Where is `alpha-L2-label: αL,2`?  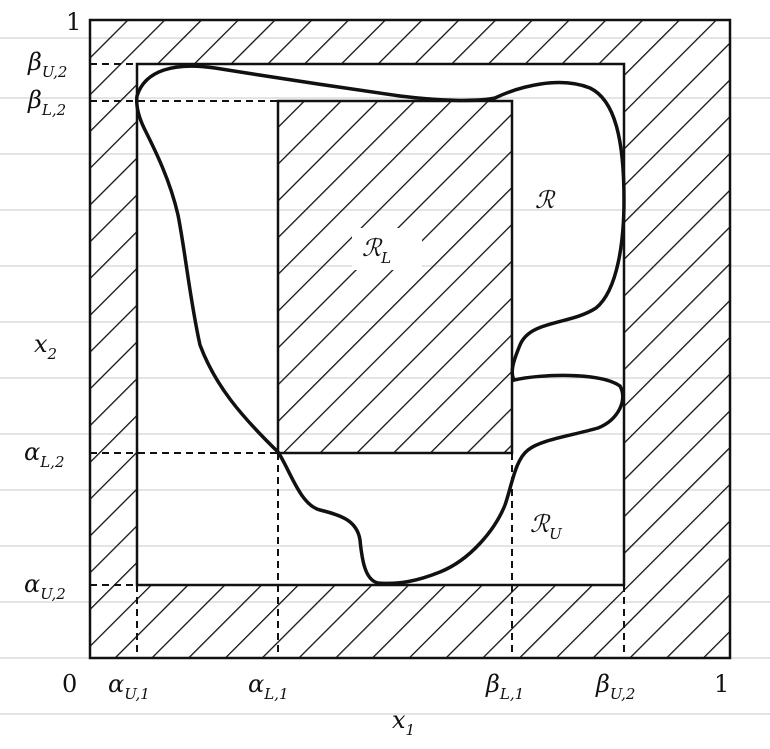 alpha-L2-label: αL,2 is located at coordinates (44, 454).